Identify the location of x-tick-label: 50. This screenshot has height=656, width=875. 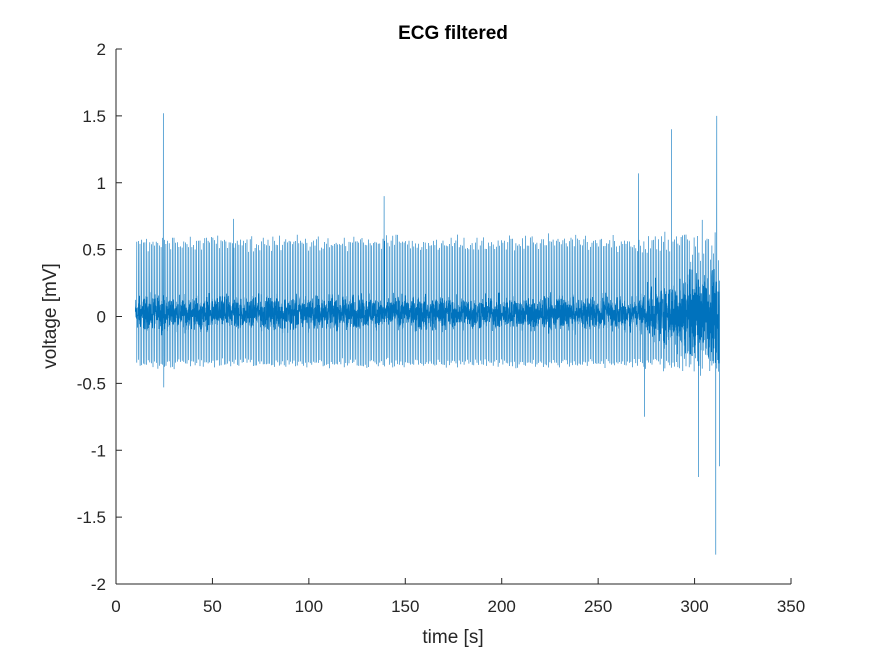
(212, 606).